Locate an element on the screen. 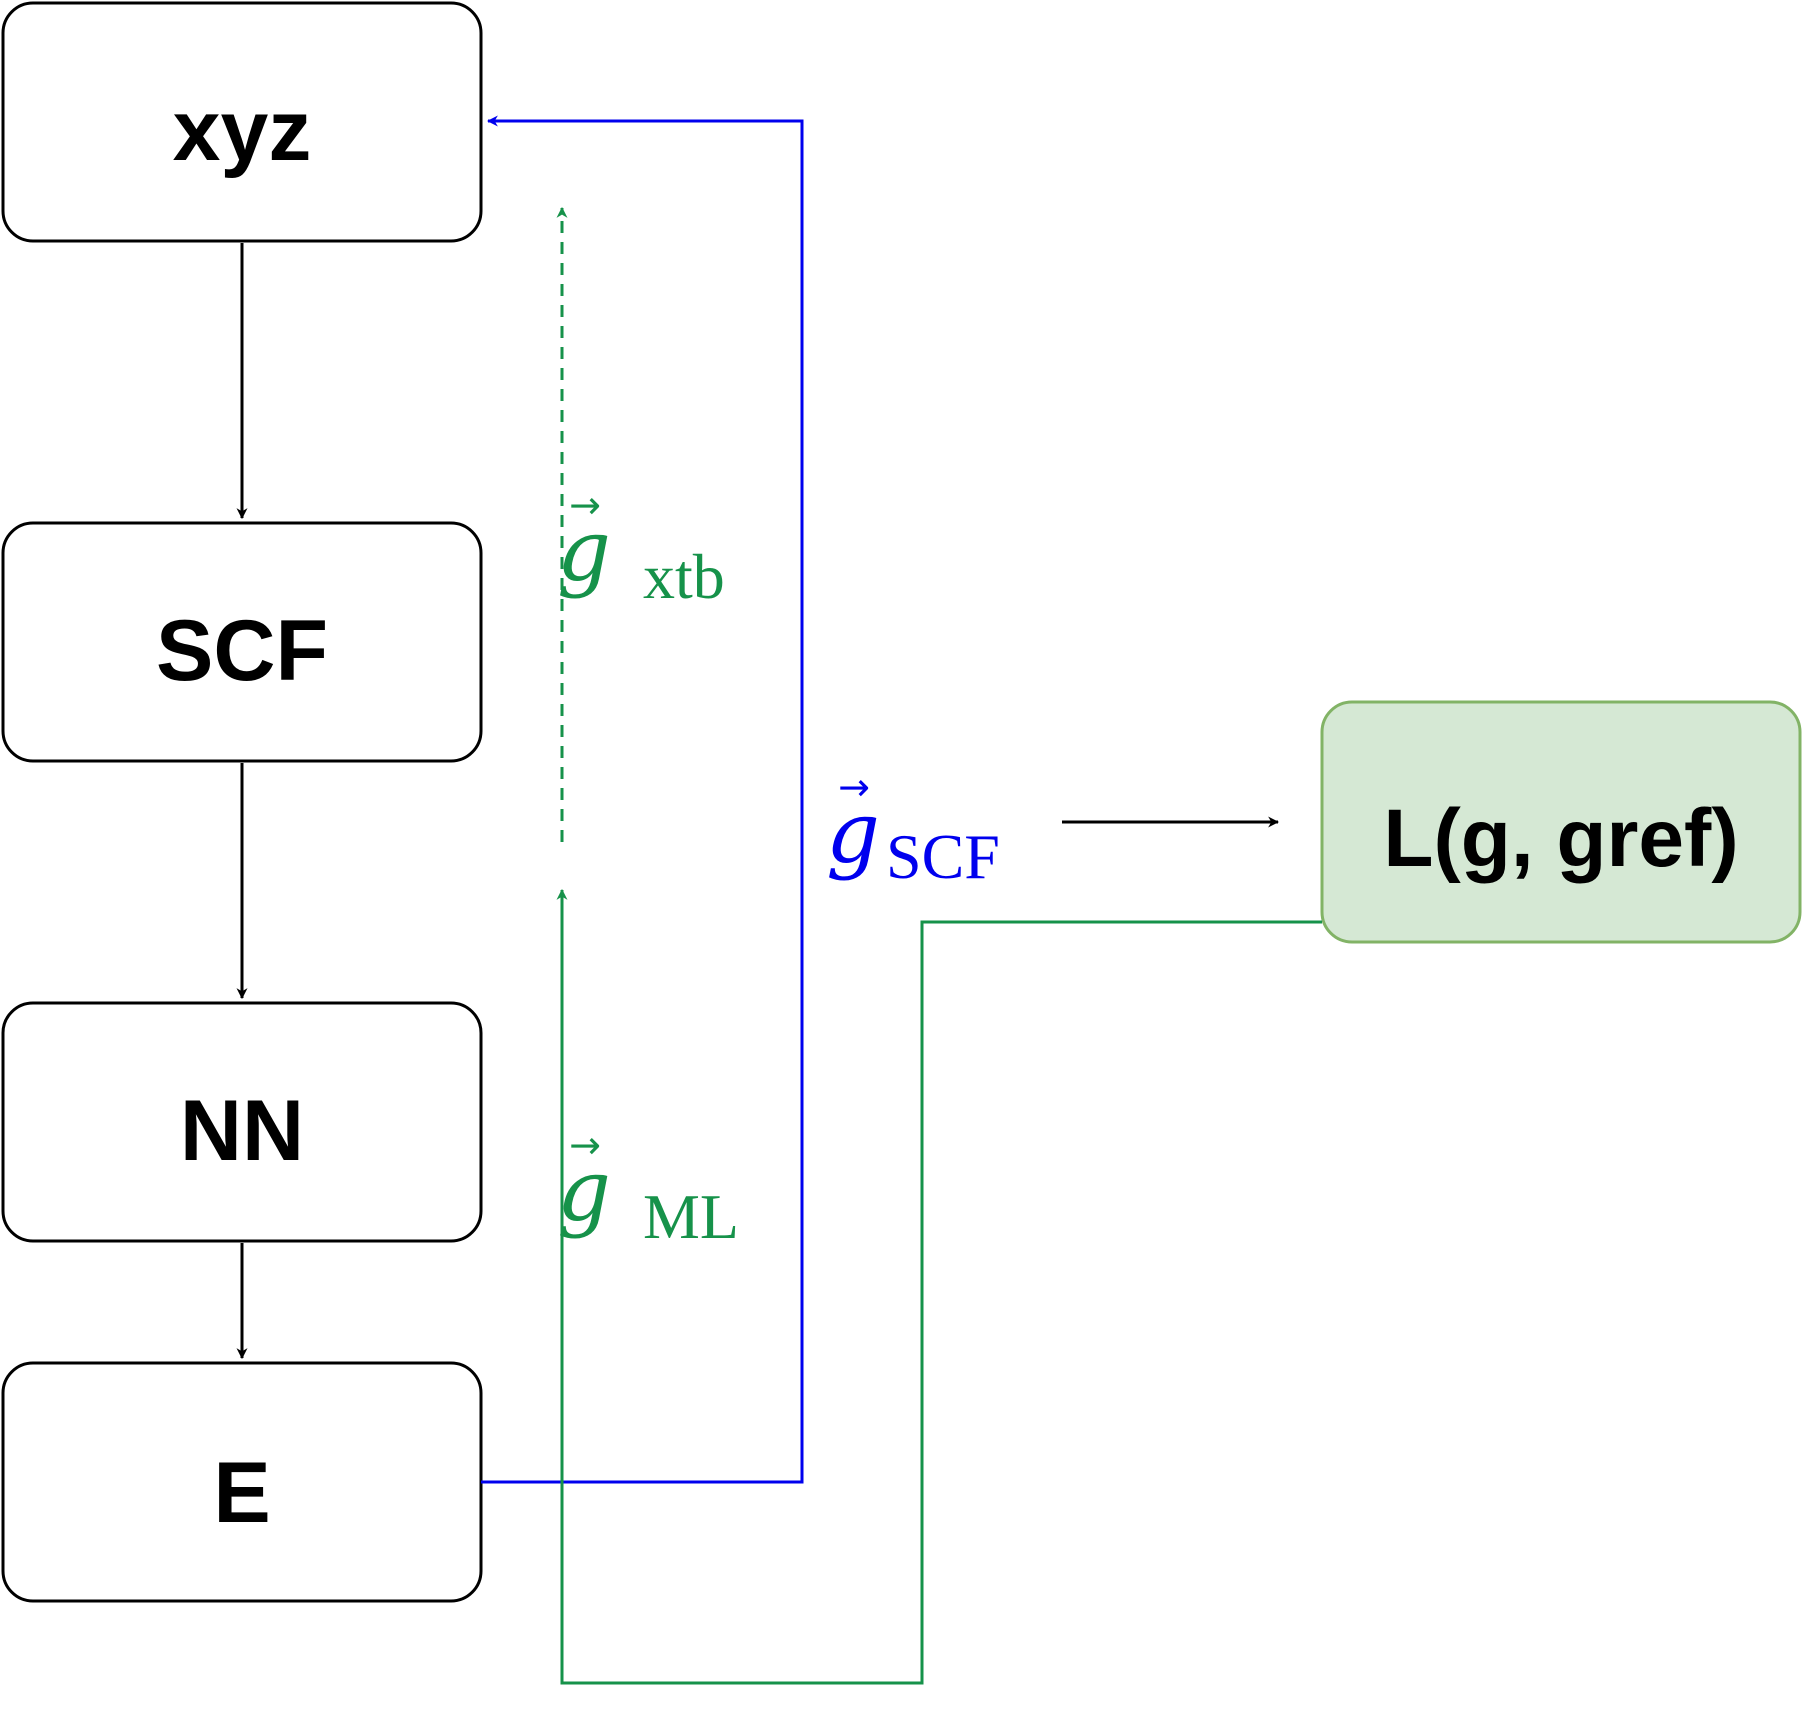  label-gradient-xtb: → g xtb is located at coordinates (641, 547).